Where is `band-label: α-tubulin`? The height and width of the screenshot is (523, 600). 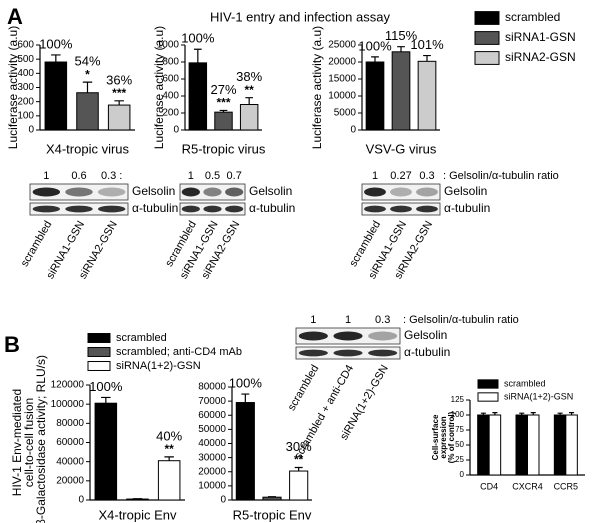
band-label: α-tubulin is located at coordinates (427, 352).